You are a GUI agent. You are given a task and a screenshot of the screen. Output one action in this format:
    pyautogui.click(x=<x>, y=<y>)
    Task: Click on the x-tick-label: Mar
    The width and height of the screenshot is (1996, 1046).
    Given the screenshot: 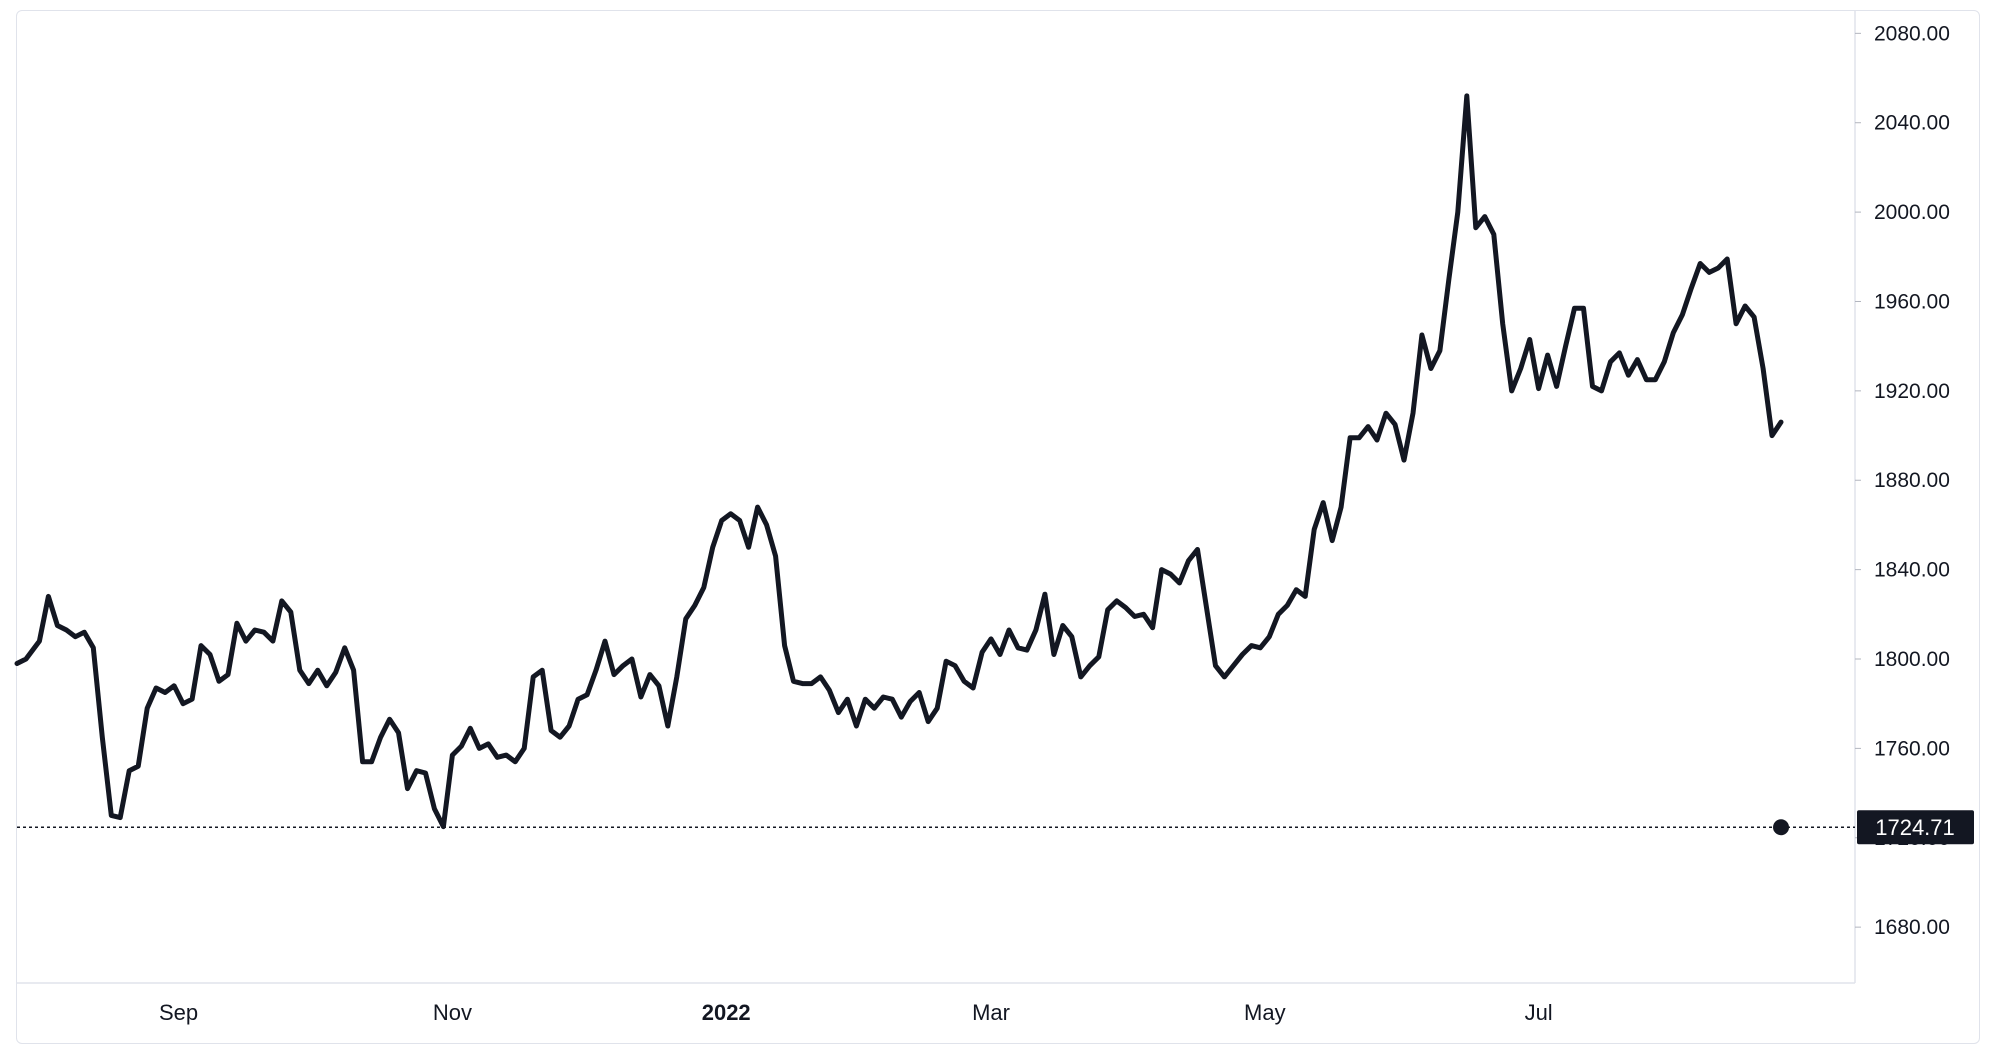 What is the action you would take?
    pyautogui.click(x=991, y=1012)
    